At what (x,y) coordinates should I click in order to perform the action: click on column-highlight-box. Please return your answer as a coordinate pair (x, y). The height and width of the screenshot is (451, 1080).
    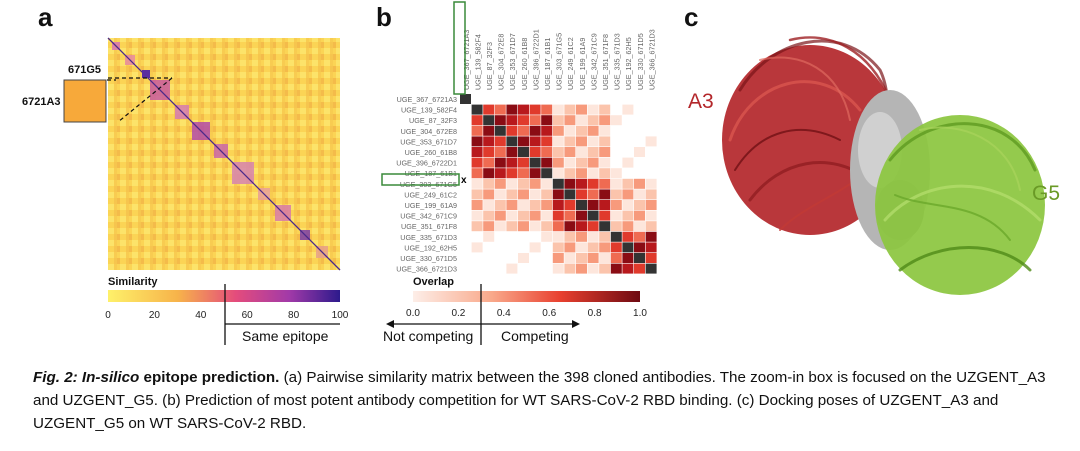
    Looking at the image, I should click on (459, 48).